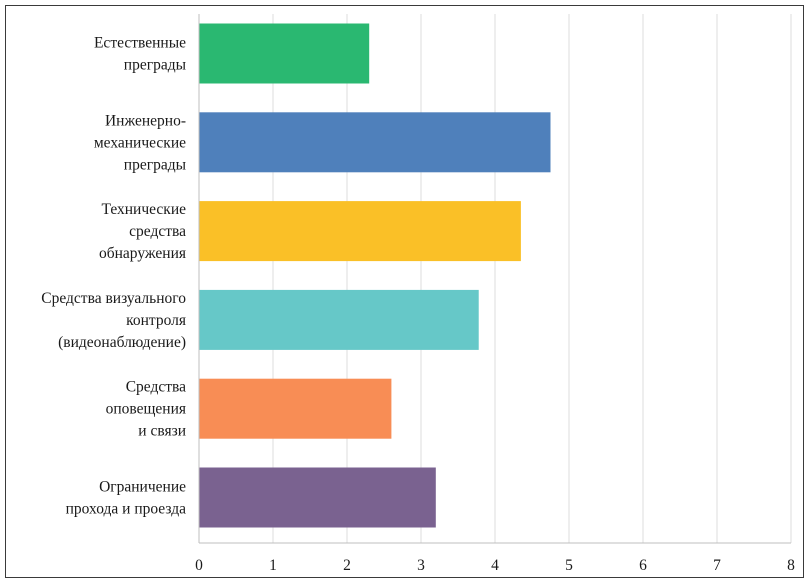 Image resolution: width=811 pixels, height=583 pixels. What do you see at coordinates (156, 320) in the screenshot?
I see `category-label-line: контроля` at bounding box center [156, 320].